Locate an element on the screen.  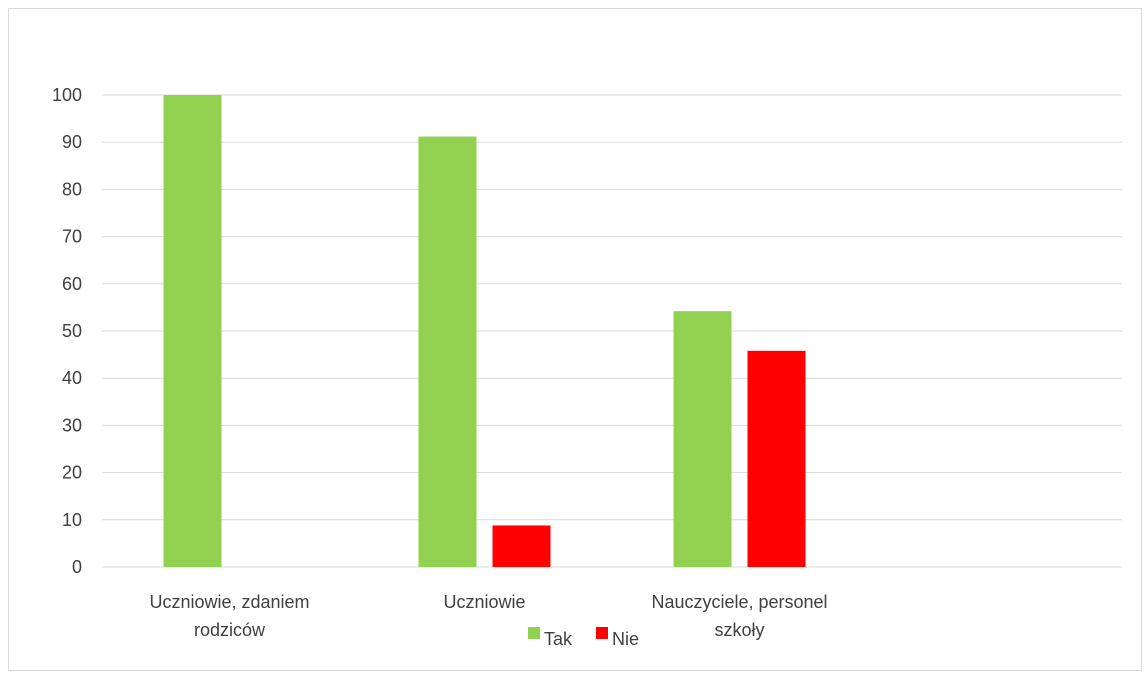
y-tick-label: 70 is located at coordinates (72, 237).